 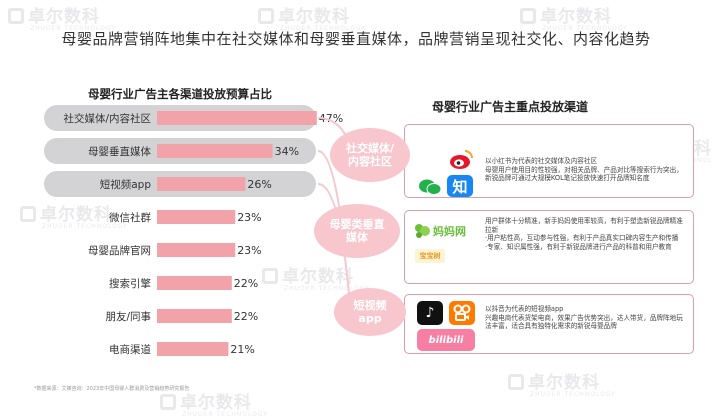 I want to click on category-label: 母婴品牌官网, so click(x=119, y=250).